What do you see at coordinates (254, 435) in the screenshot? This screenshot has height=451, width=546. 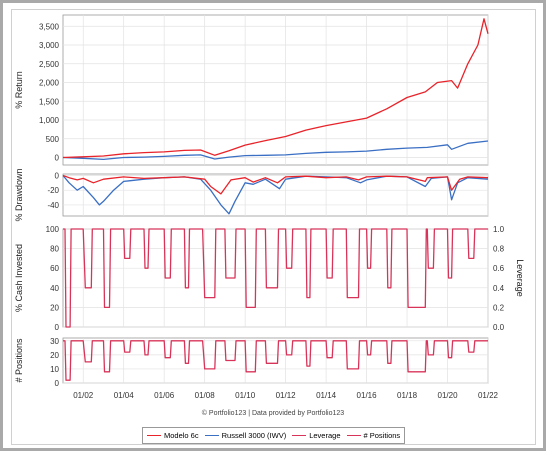 I see `legend-label: Russell 3000 (IWV)` at bounding box center [254, 435].